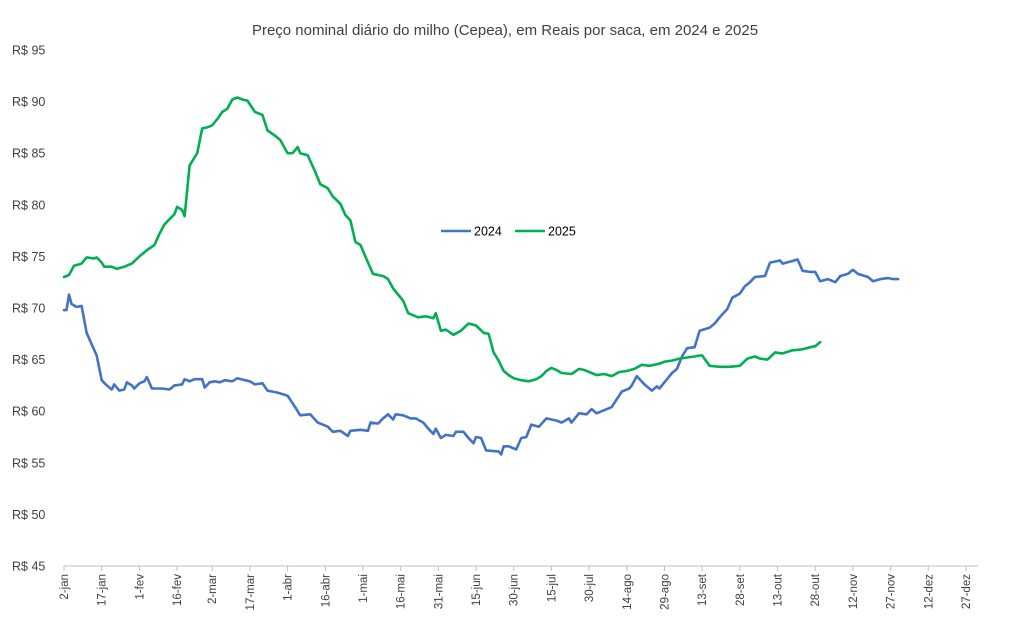  I want to click on x-tick-label: 1-fev, so click(140, 587).